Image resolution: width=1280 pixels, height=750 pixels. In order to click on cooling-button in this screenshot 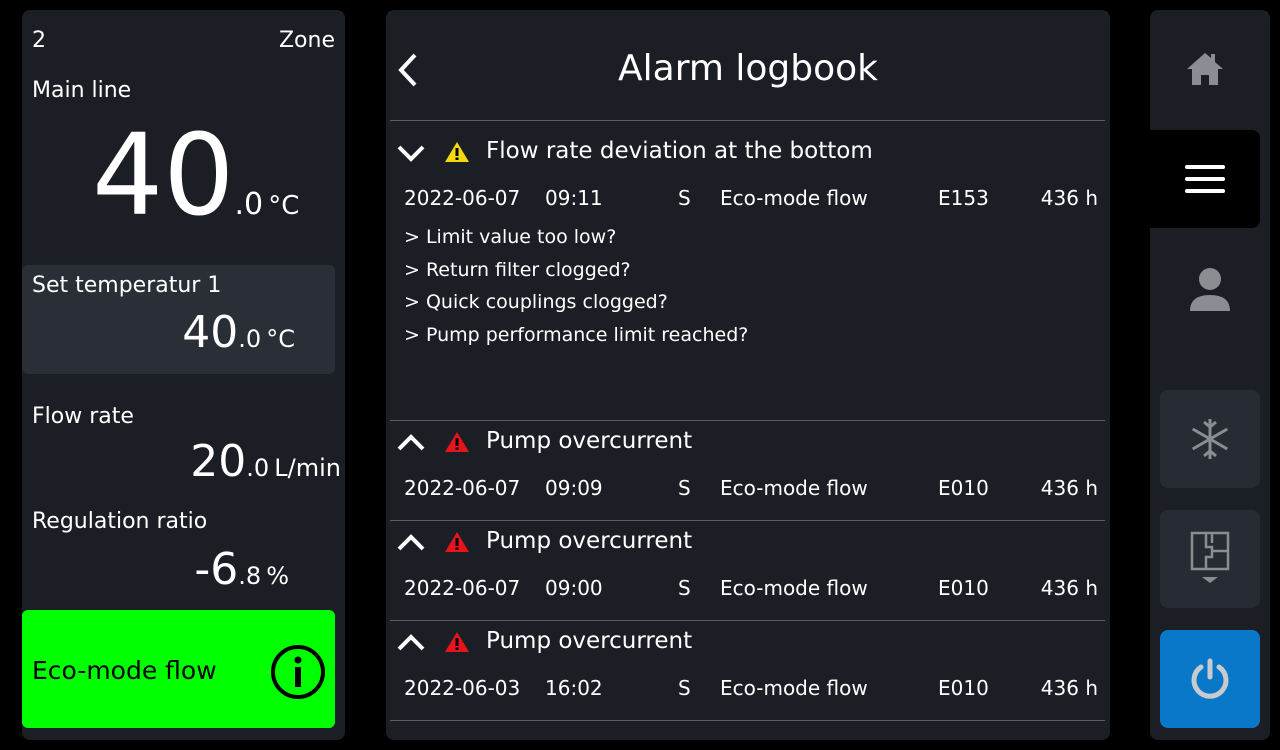, I will do `click(1210, 439)`.